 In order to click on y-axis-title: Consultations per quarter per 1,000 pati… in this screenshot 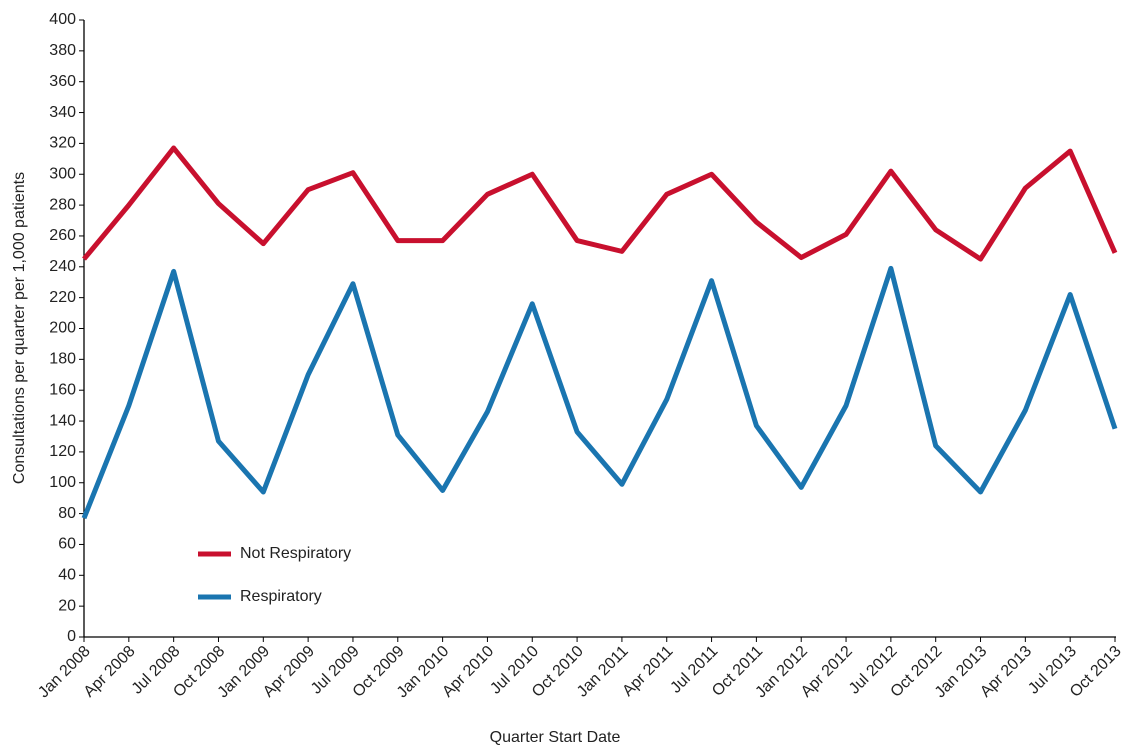, I will do `click(19, 328)`.